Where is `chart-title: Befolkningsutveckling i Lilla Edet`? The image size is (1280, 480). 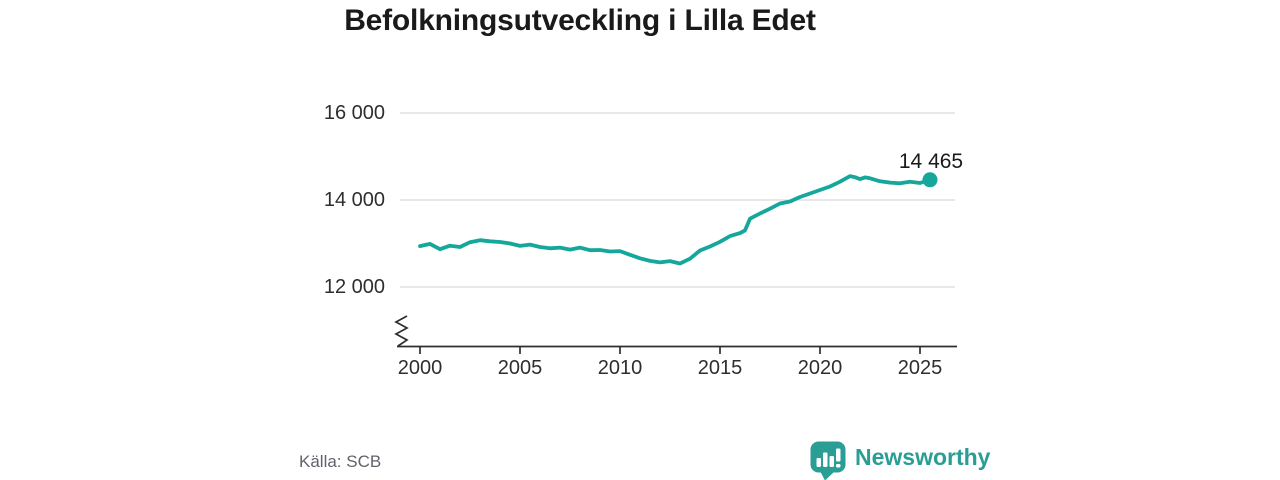
chart-title: Befolkningsutveckling i Lilla Edet is located at coordinates (580, 20).